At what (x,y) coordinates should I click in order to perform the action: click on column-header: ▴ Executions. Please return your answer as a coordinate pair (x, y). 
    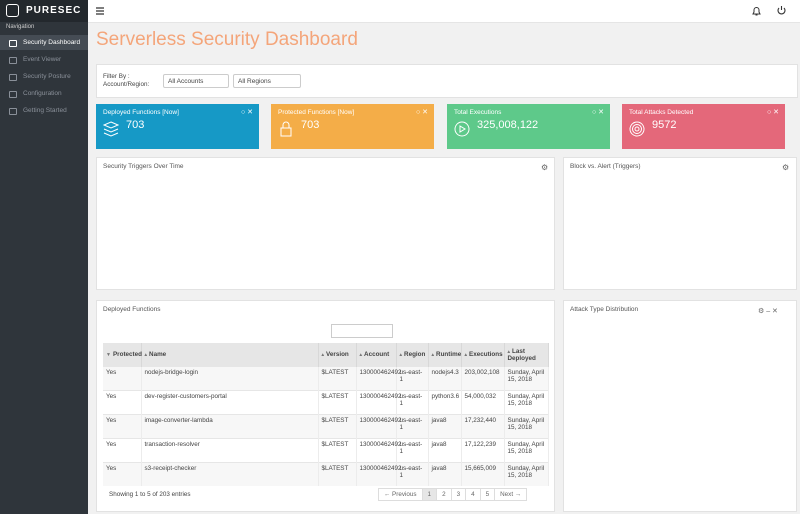
    Looking at the image, I should click on (483, 355).